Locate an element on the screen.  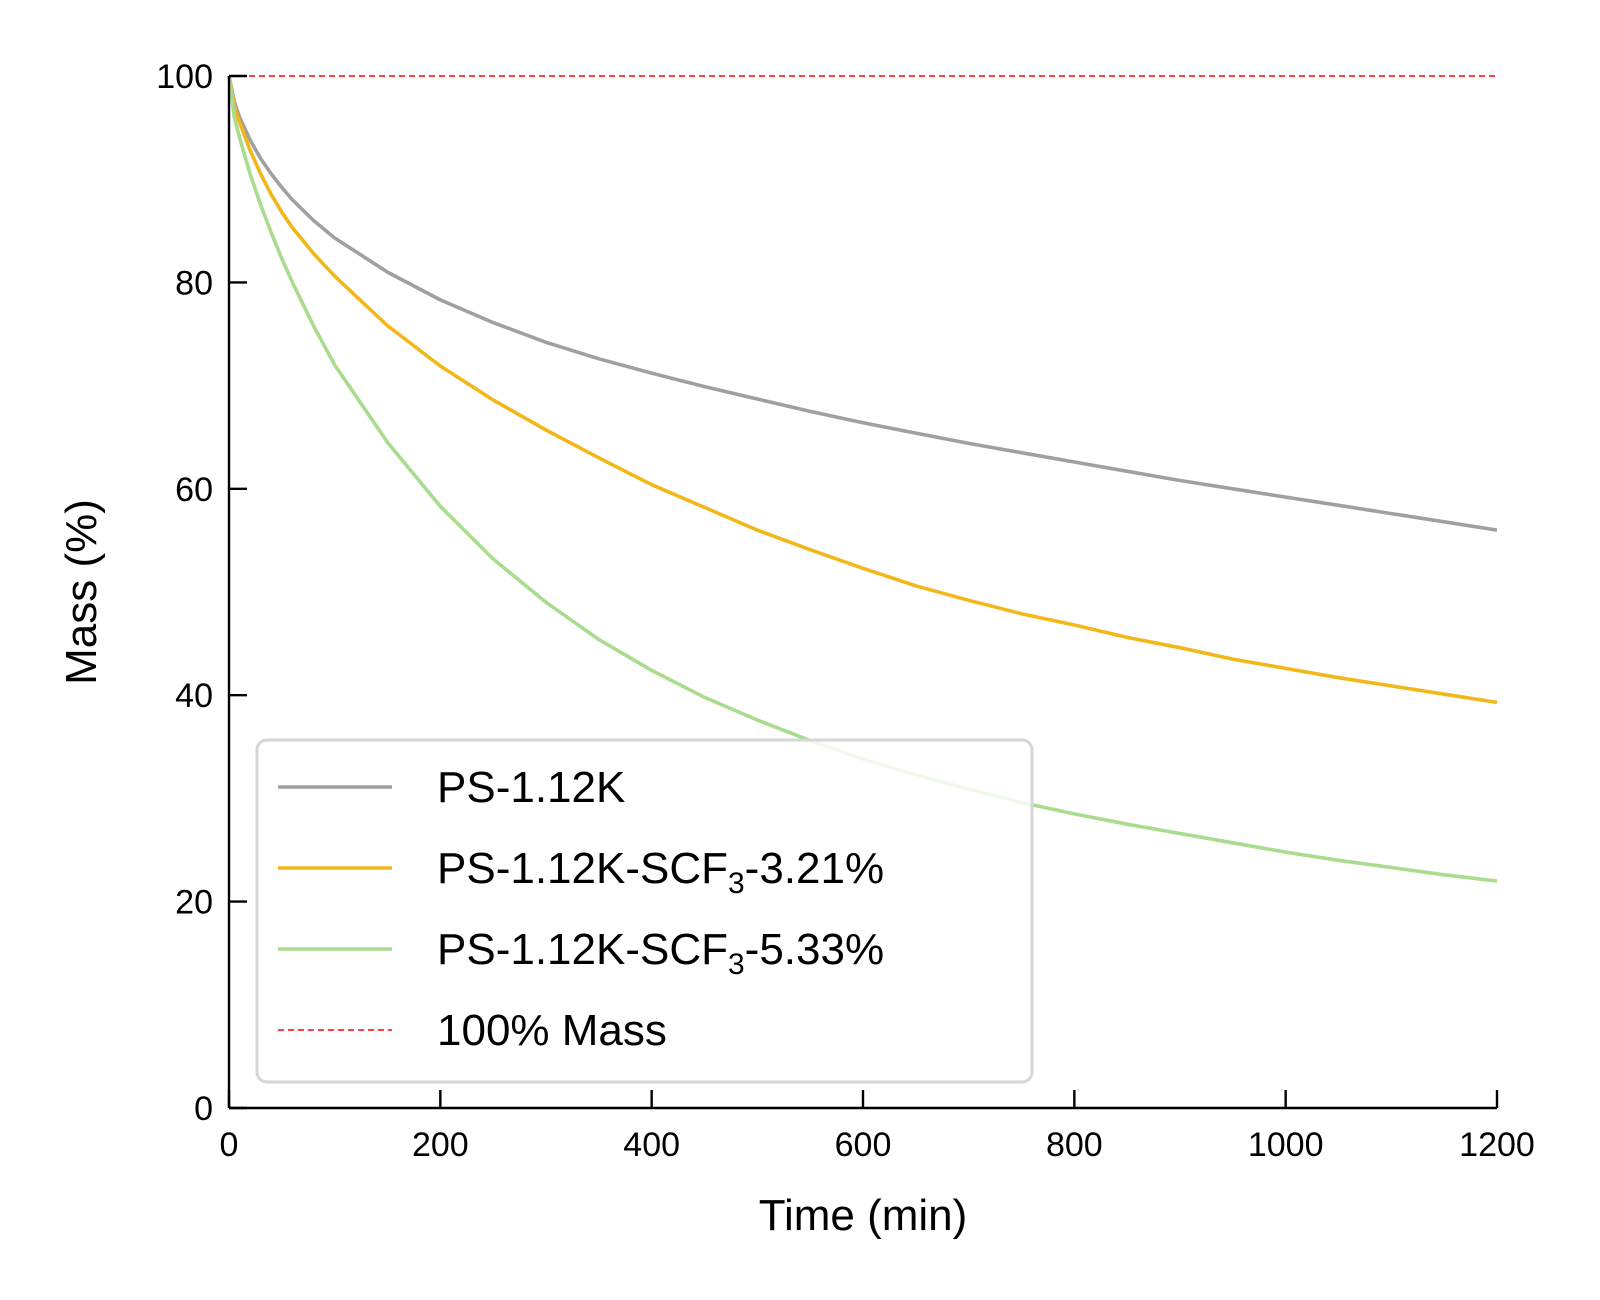
y-tick-label: 80 is located at coordinates (194, 283).